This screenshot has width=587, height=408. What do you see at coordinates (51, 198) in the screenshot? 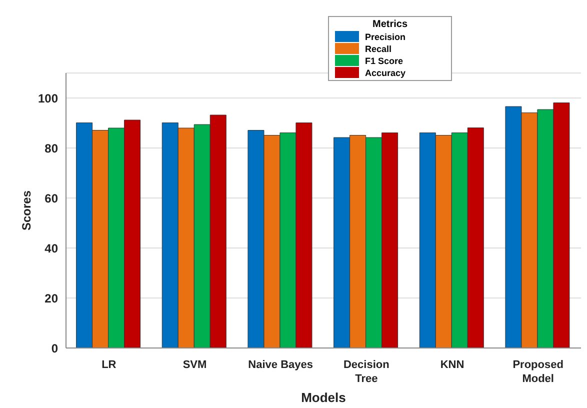
I see `y-tick-label: 60` at bounding box center [51, 198].